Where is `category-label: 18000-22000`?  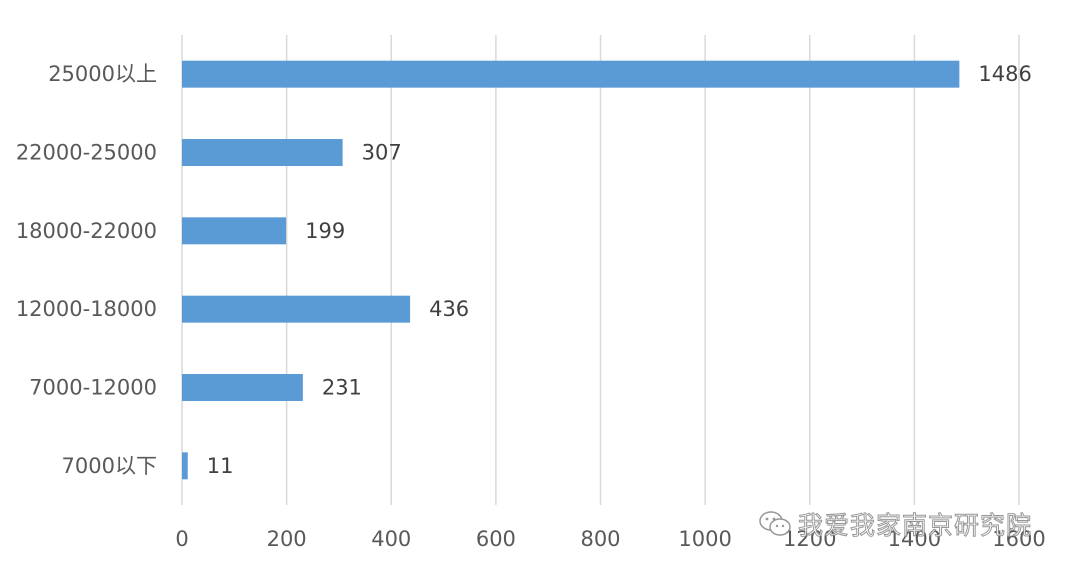
category-label: 18000-22000 is located at coordinates (86, 231).